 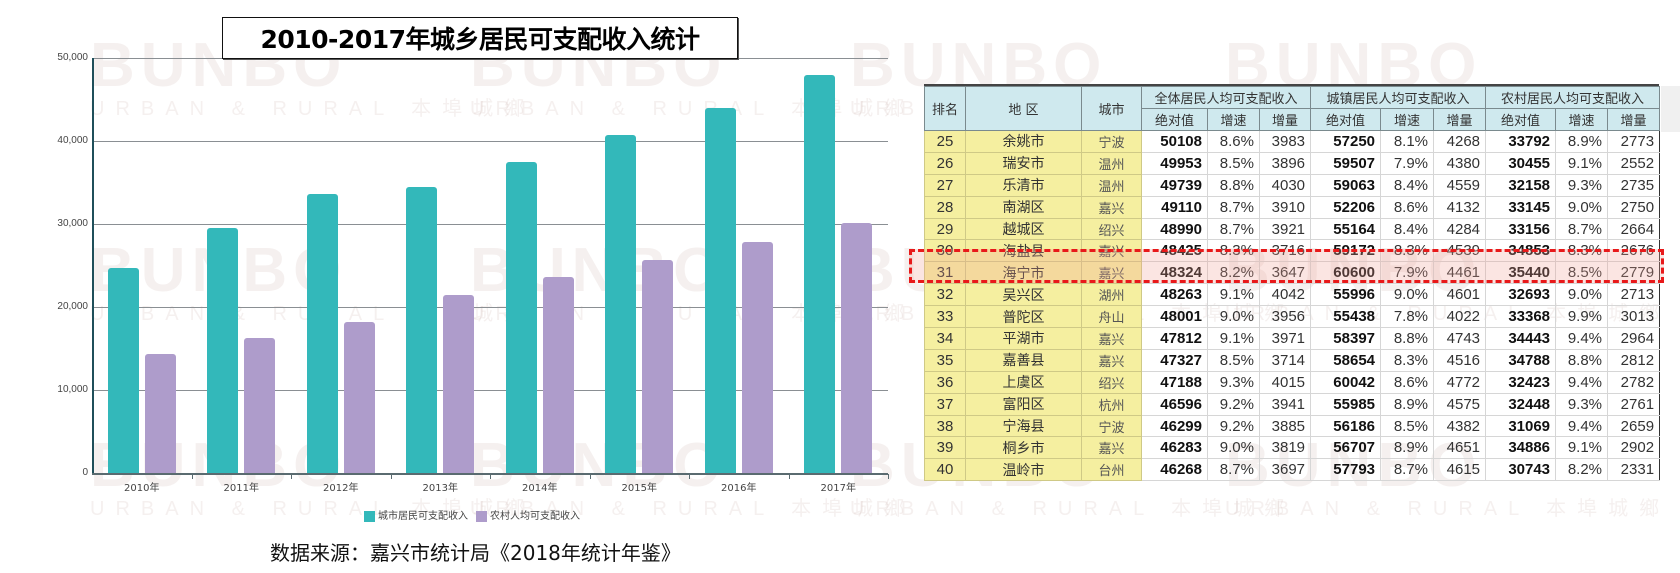 What do you see at coordinates (1582, 360) in the screenshot?
I see `rural-growth-cell: 8.8%` at bounding box center [1582, 360].